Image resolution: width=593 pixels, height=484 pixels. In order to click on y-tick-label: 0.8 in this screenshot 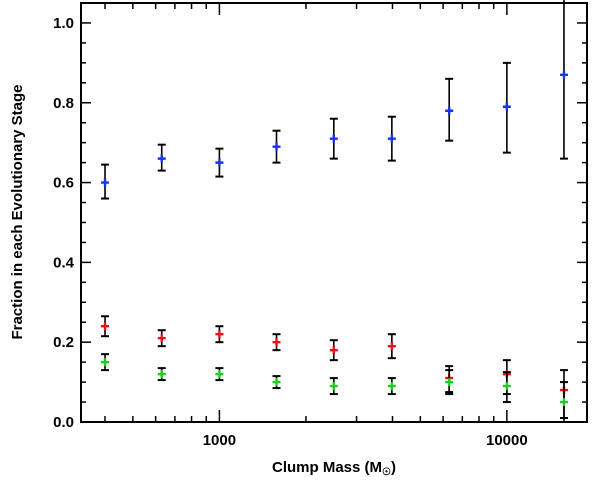, I will do `click(63, 103)`.